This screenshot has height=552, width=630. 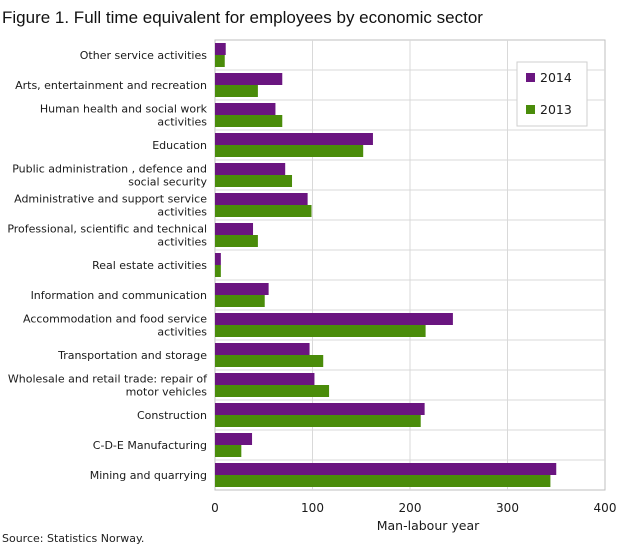 What do you see at coordinates (215, 508) in the screenshot?
I see `x-tick-label: 0` at bounding box center [215, 508].